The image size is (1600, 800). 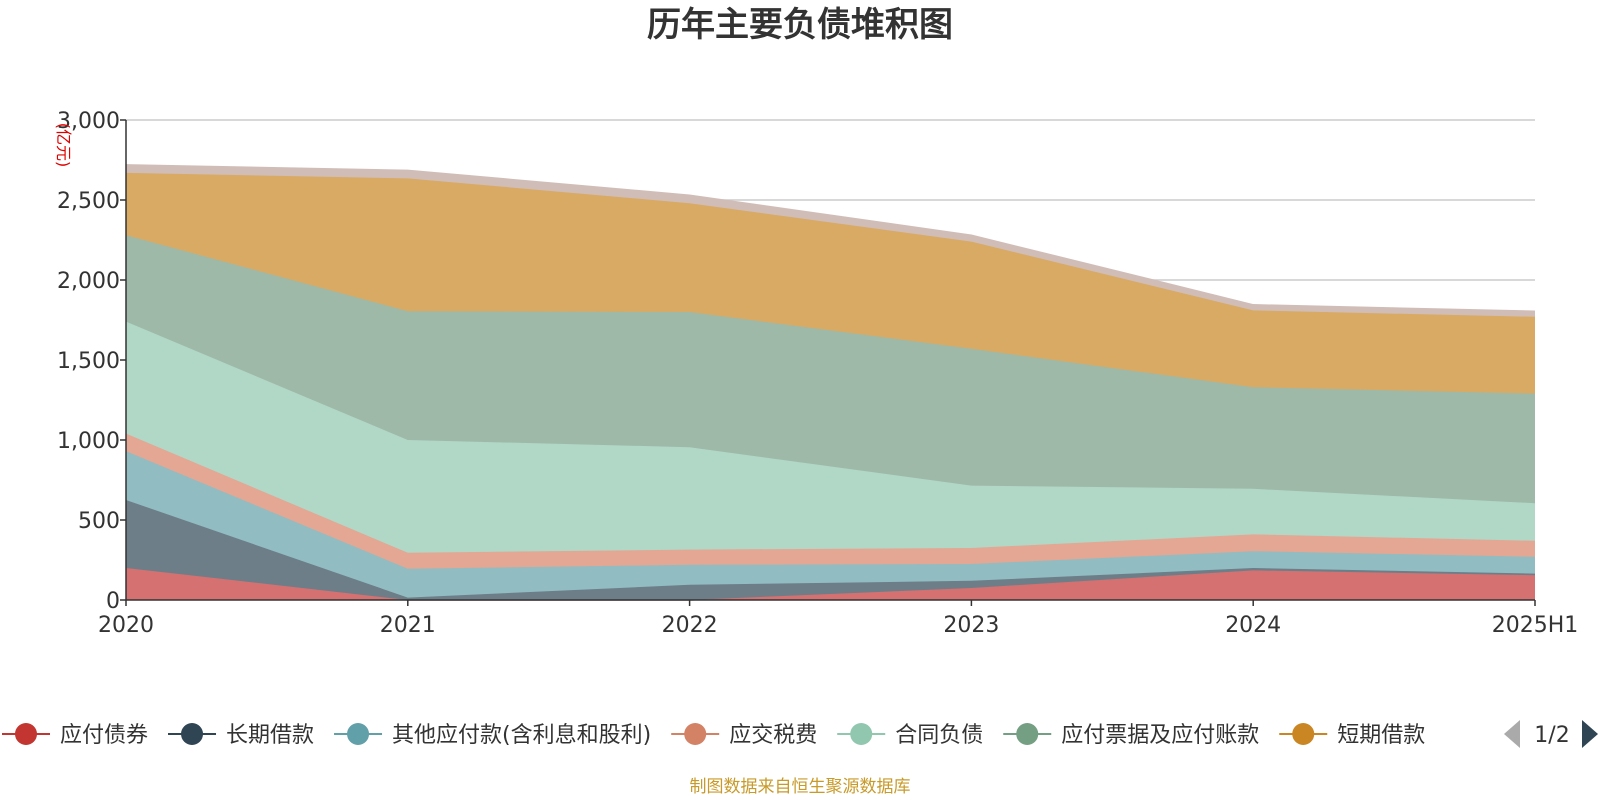 What do you see at coordinates (1253, 625) in the screenshot?
I see `x-tick-label: 2024` at bounding box center [1253, 625].